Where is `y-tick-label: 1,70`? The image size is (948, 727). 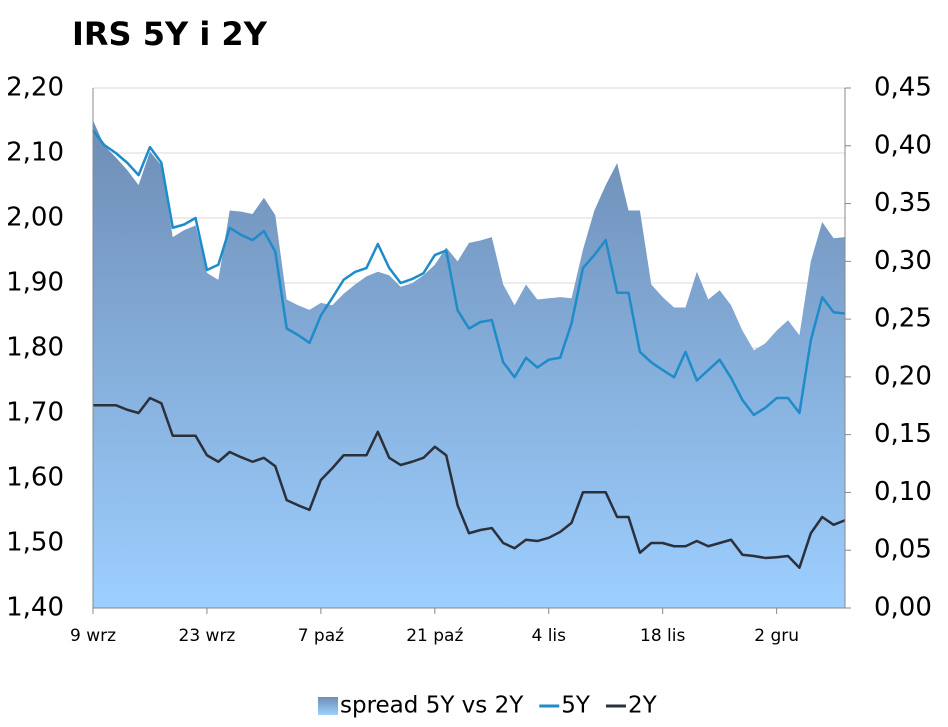
y-tick-label: 1,70 is located at coordinates (35, 413).